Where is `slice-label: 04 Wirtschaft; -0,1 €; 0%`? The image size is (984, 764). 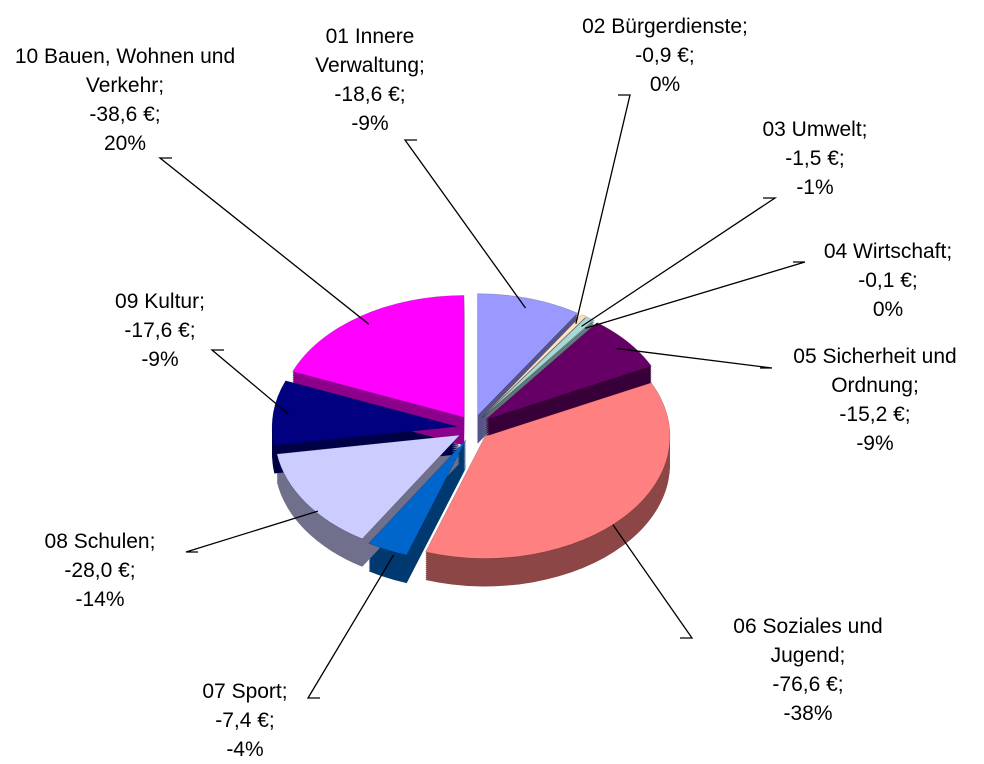
slice-label: 04 Wirtschaft; -0,1 €; 0% is located at coordinates (888, 280).